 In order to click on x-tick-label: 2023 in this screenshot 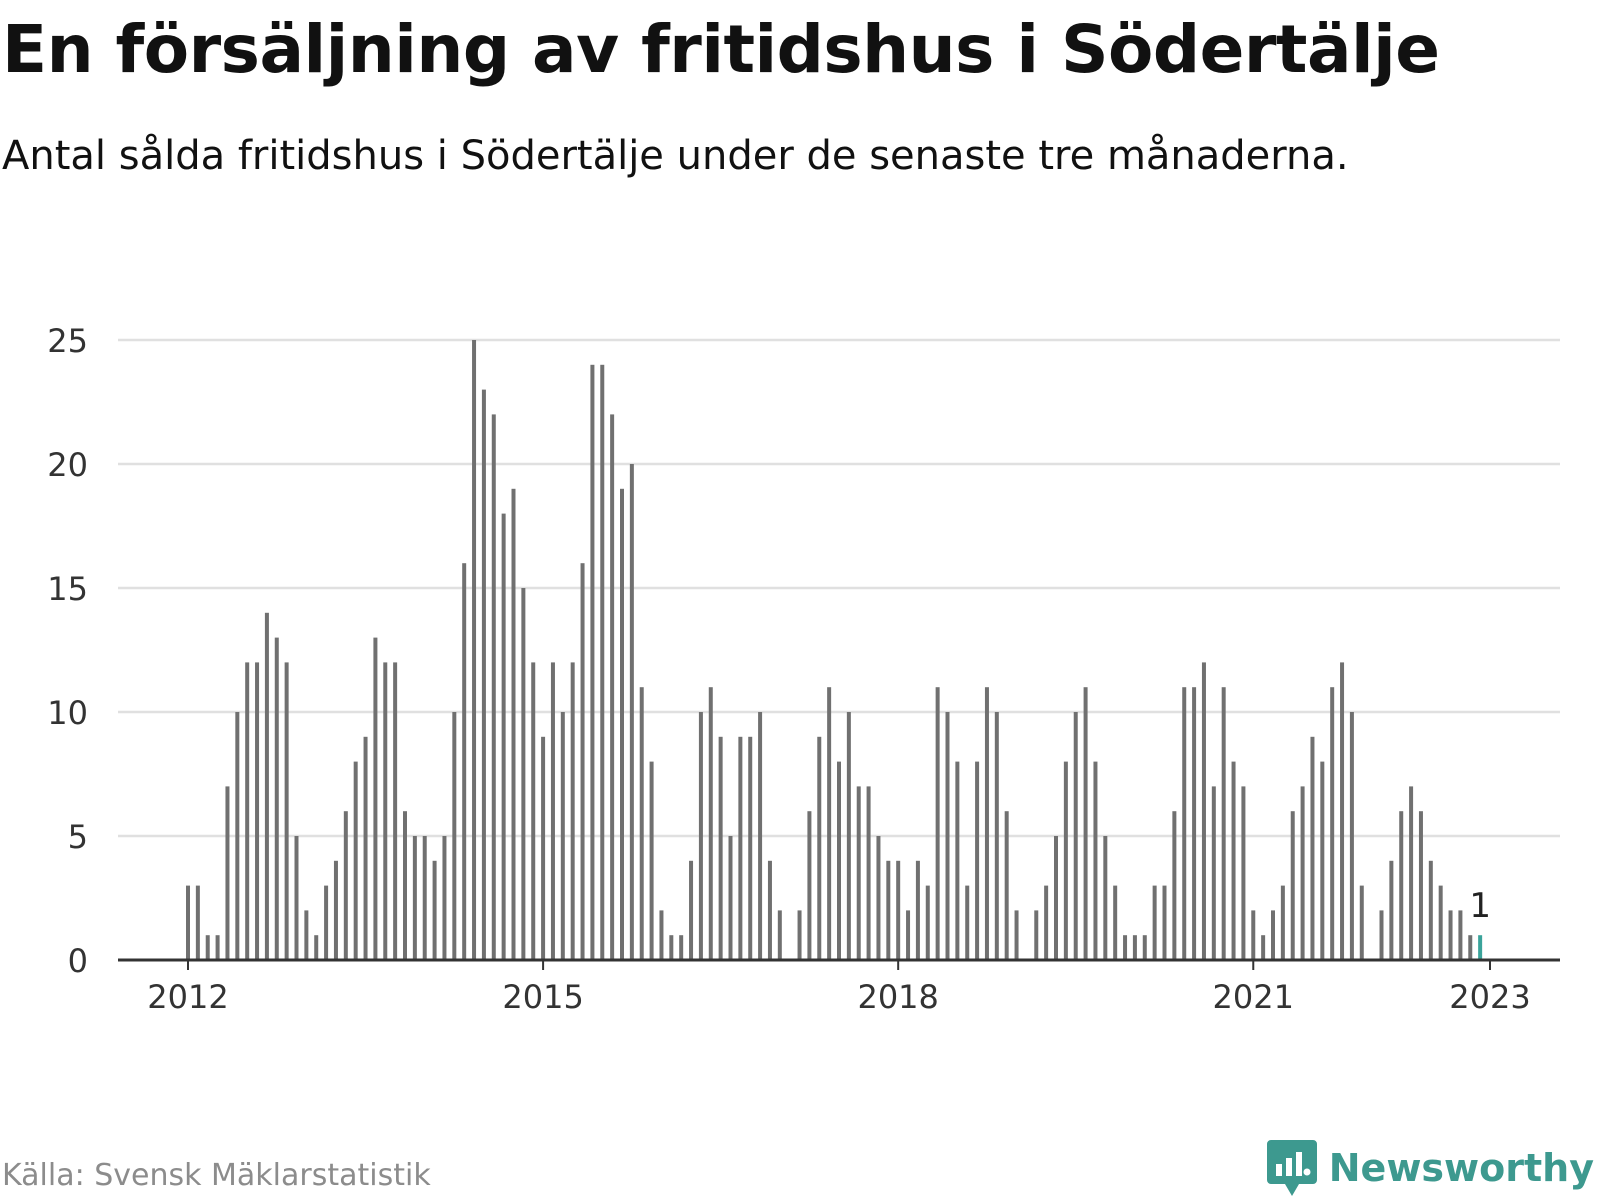, I will do `click(1489, 997)`.